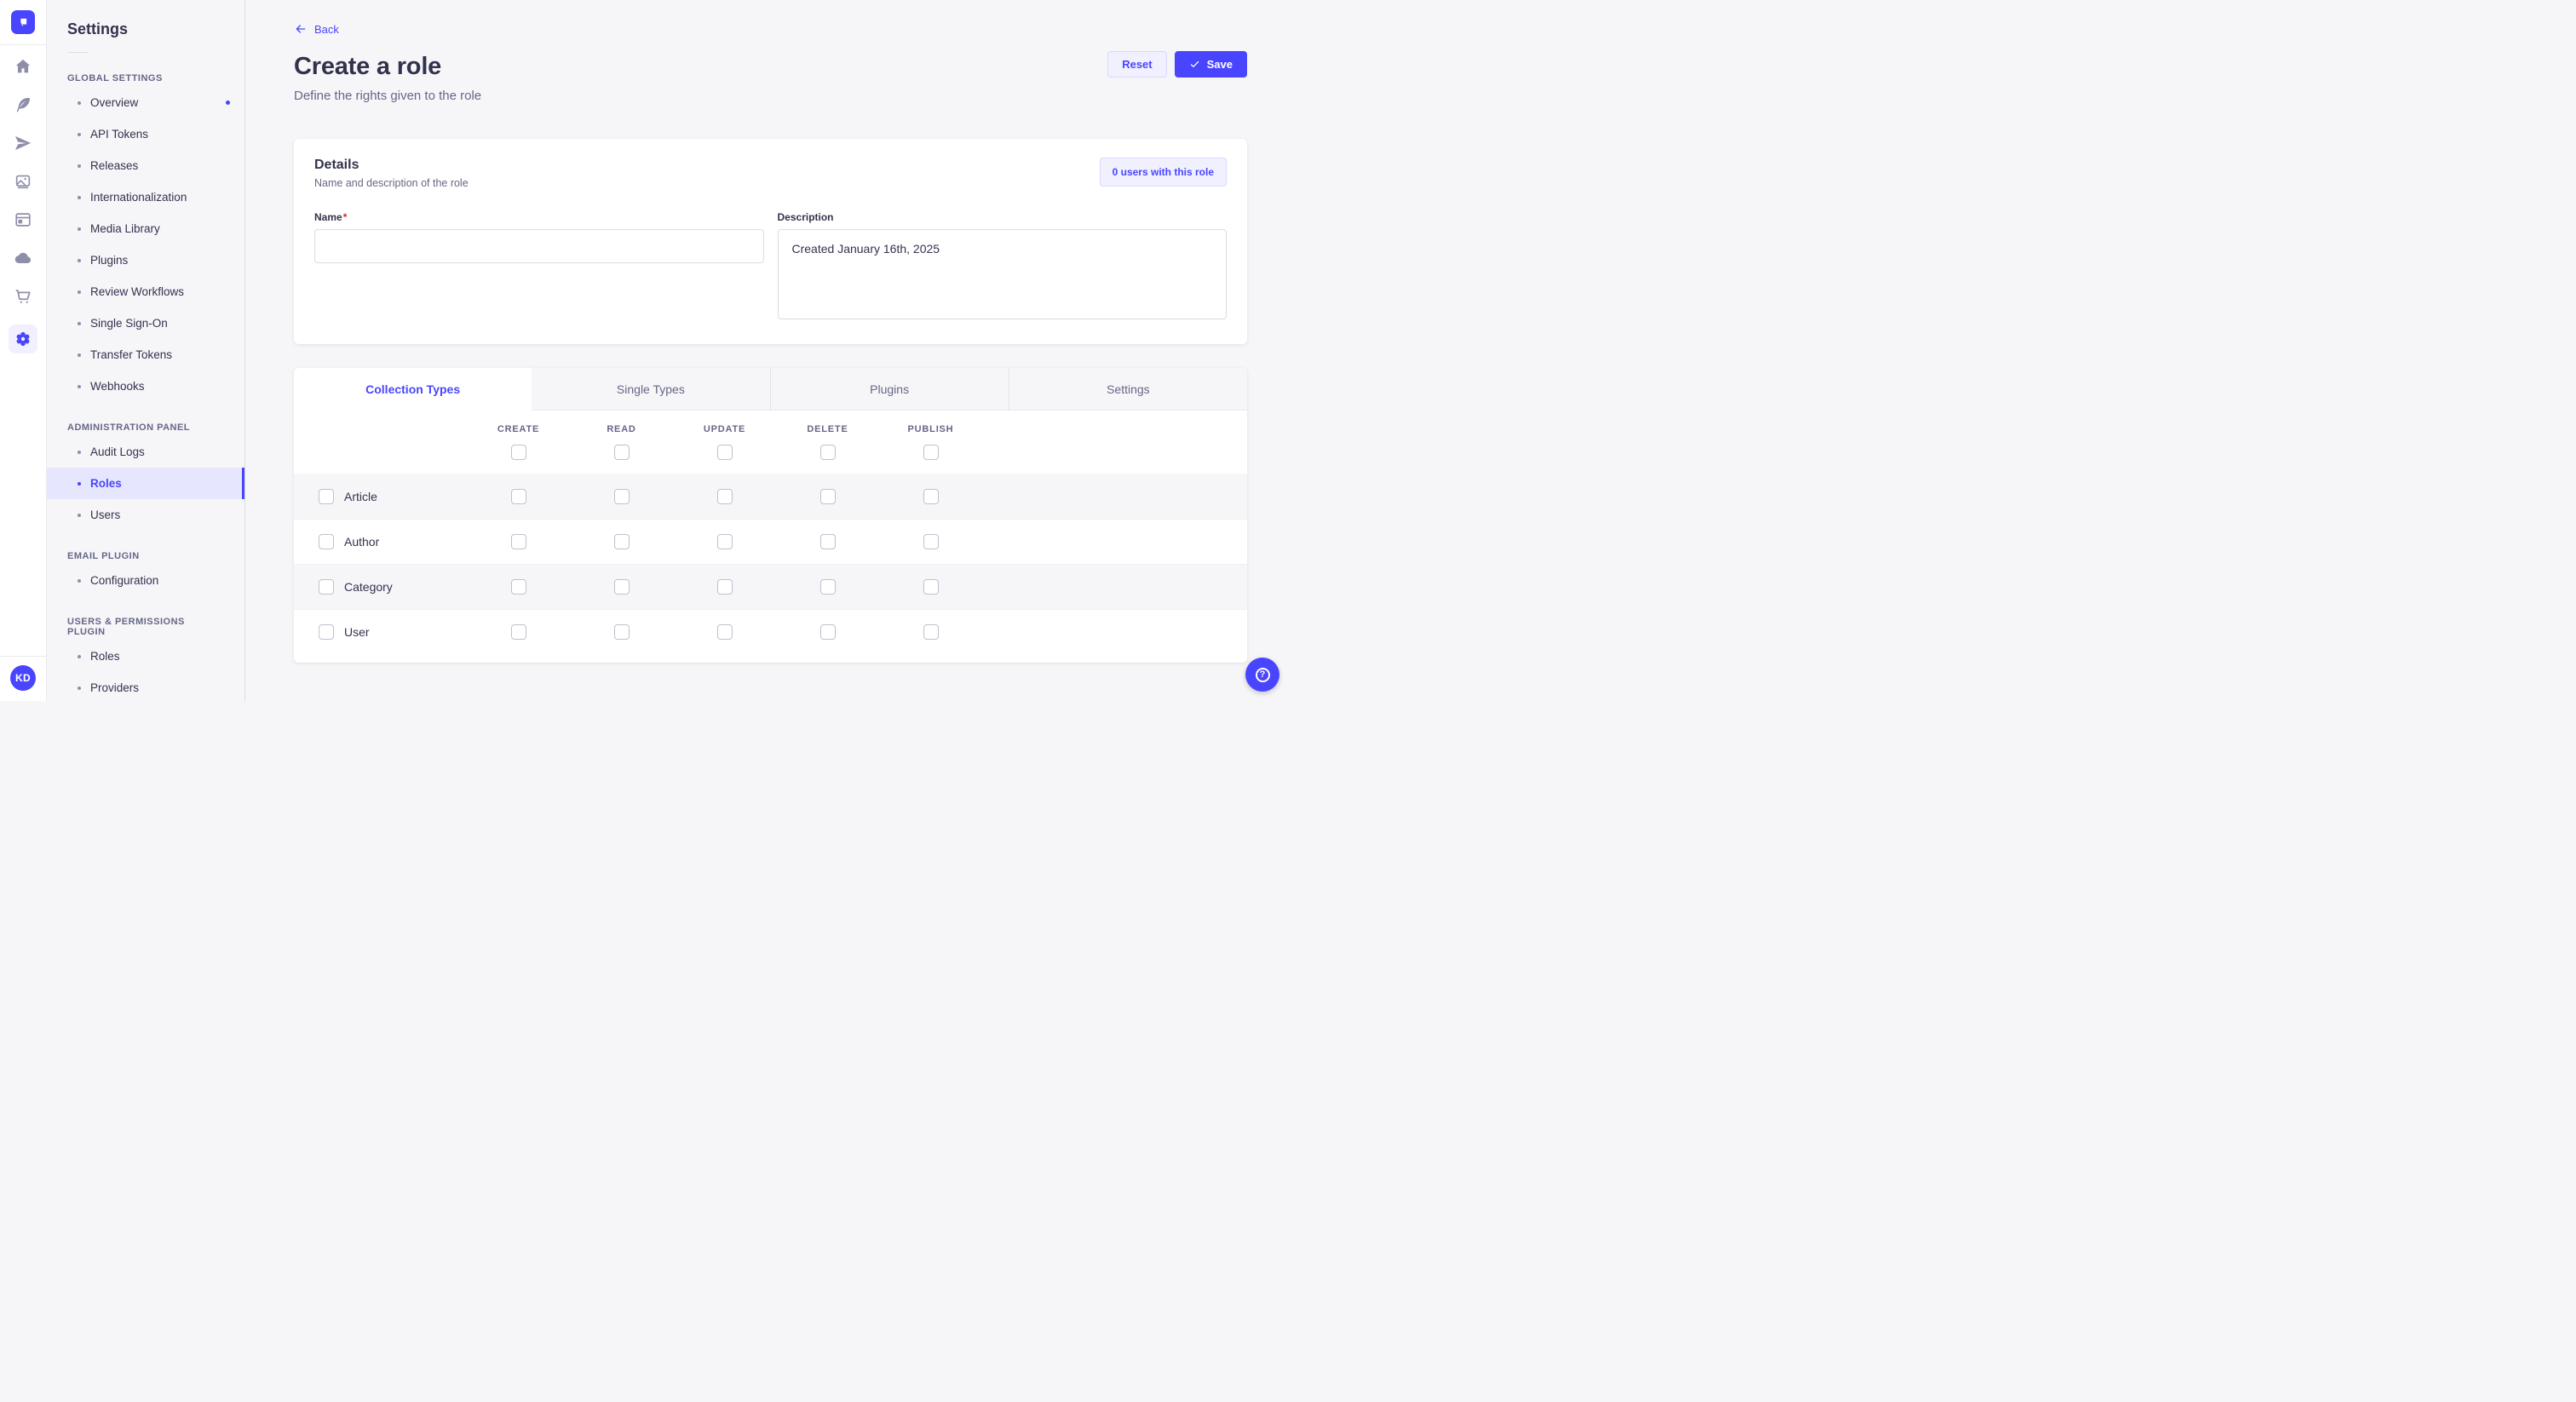  Describe the element at coordinates (622, 587) in the screenshot. I see `category-read-checkbox` at that location.